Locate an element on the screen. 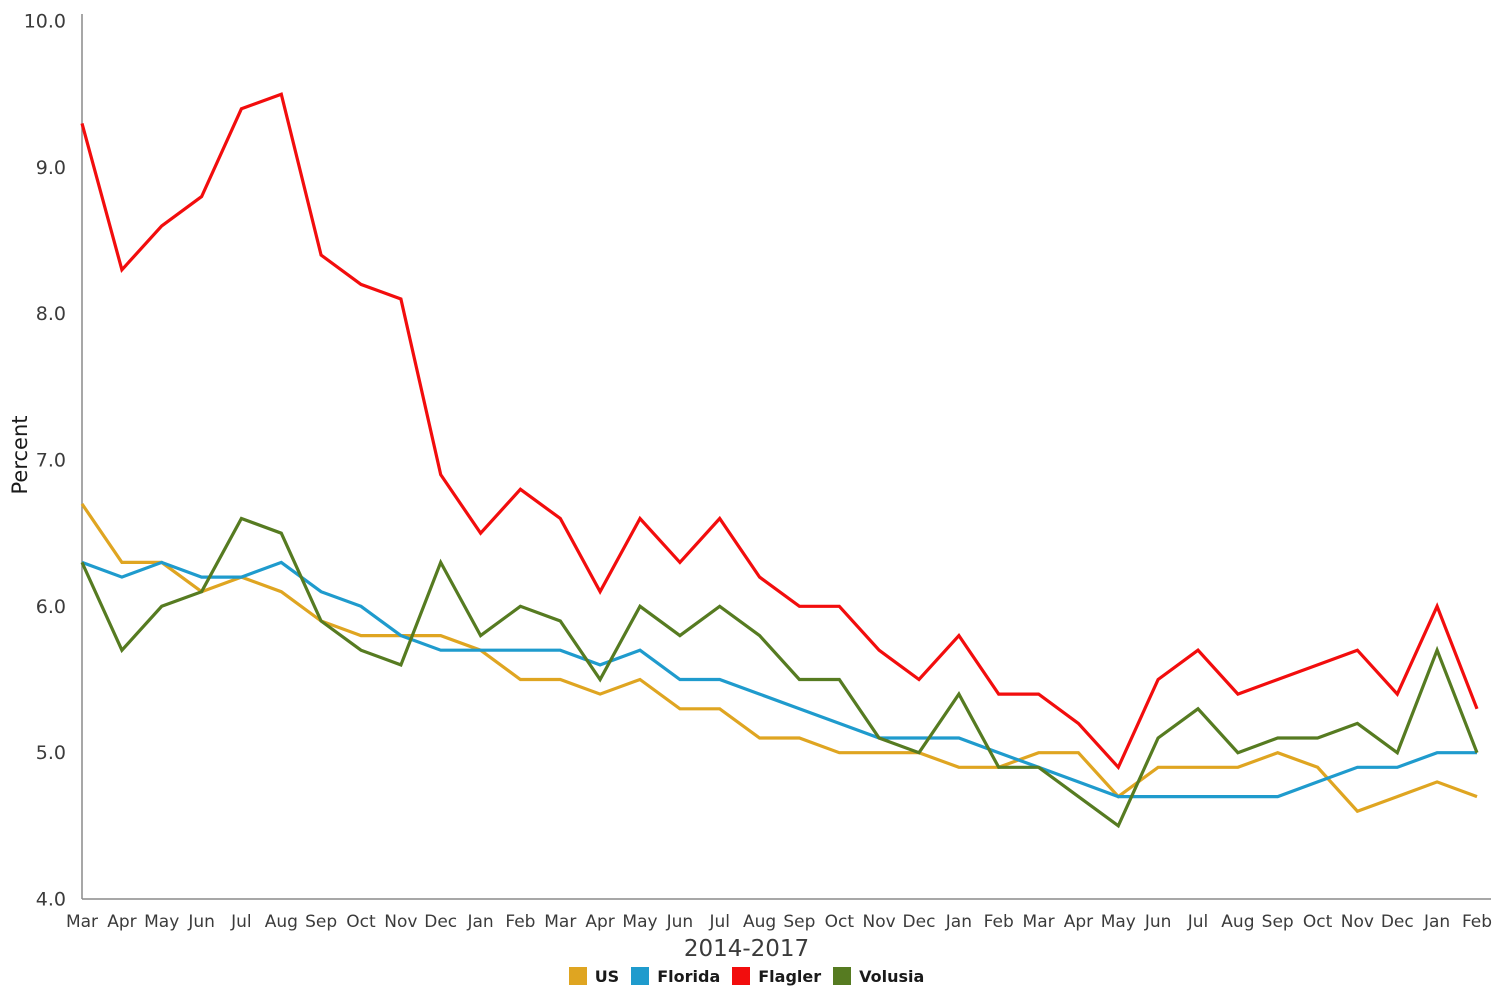 This screenshot has height=991, width=1493. y-tick-label: 6.0 is located at coordinates (51, 607).